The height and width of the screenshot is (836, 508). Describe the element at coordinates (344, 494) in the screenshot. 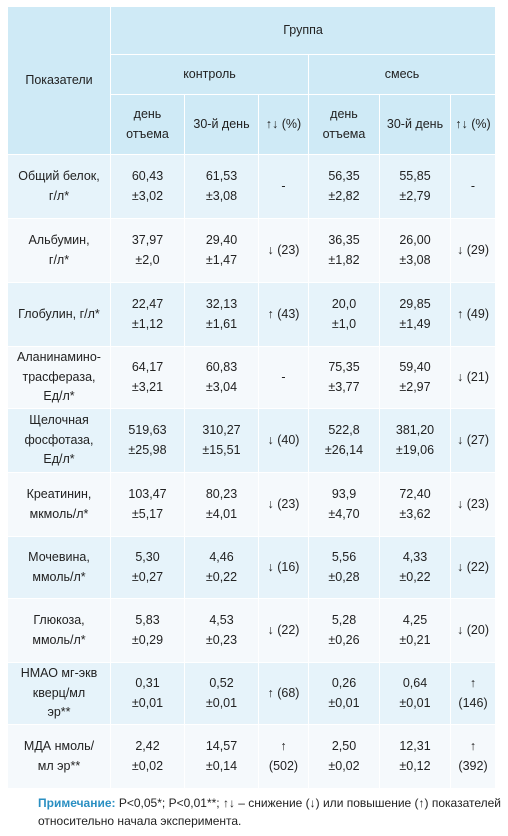

I see `cell-line: 93,9` at that location.